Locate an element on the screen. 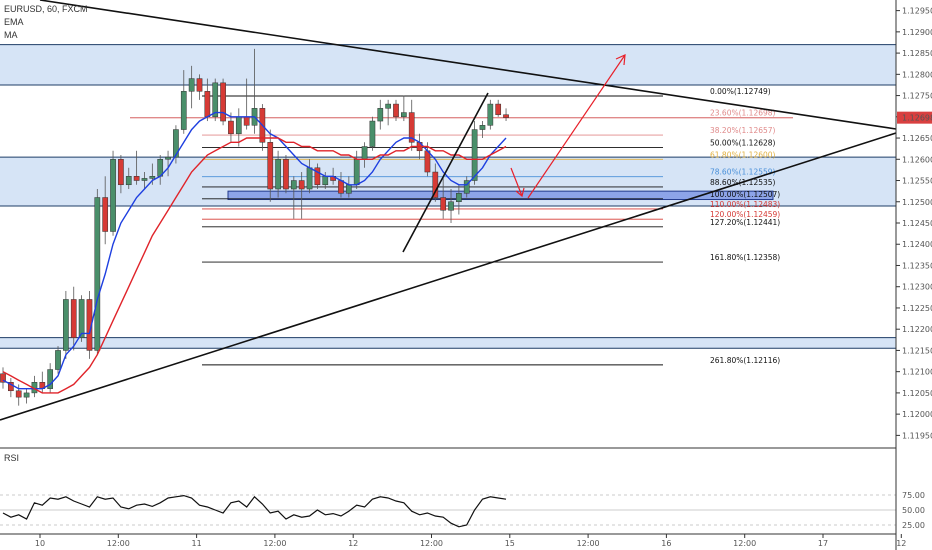 This screenshot has height=550, width=932. fib-label: 0.00%(1.12749) is located at coordinates (740, 91).